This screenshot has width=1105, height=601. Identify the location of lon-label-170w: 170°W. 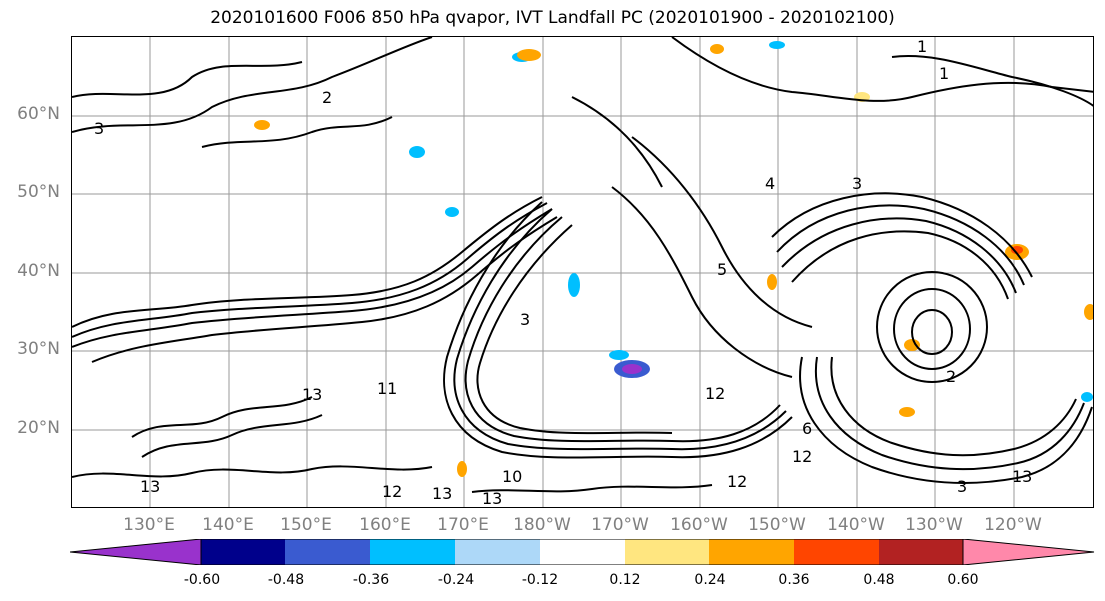
(620, 525).